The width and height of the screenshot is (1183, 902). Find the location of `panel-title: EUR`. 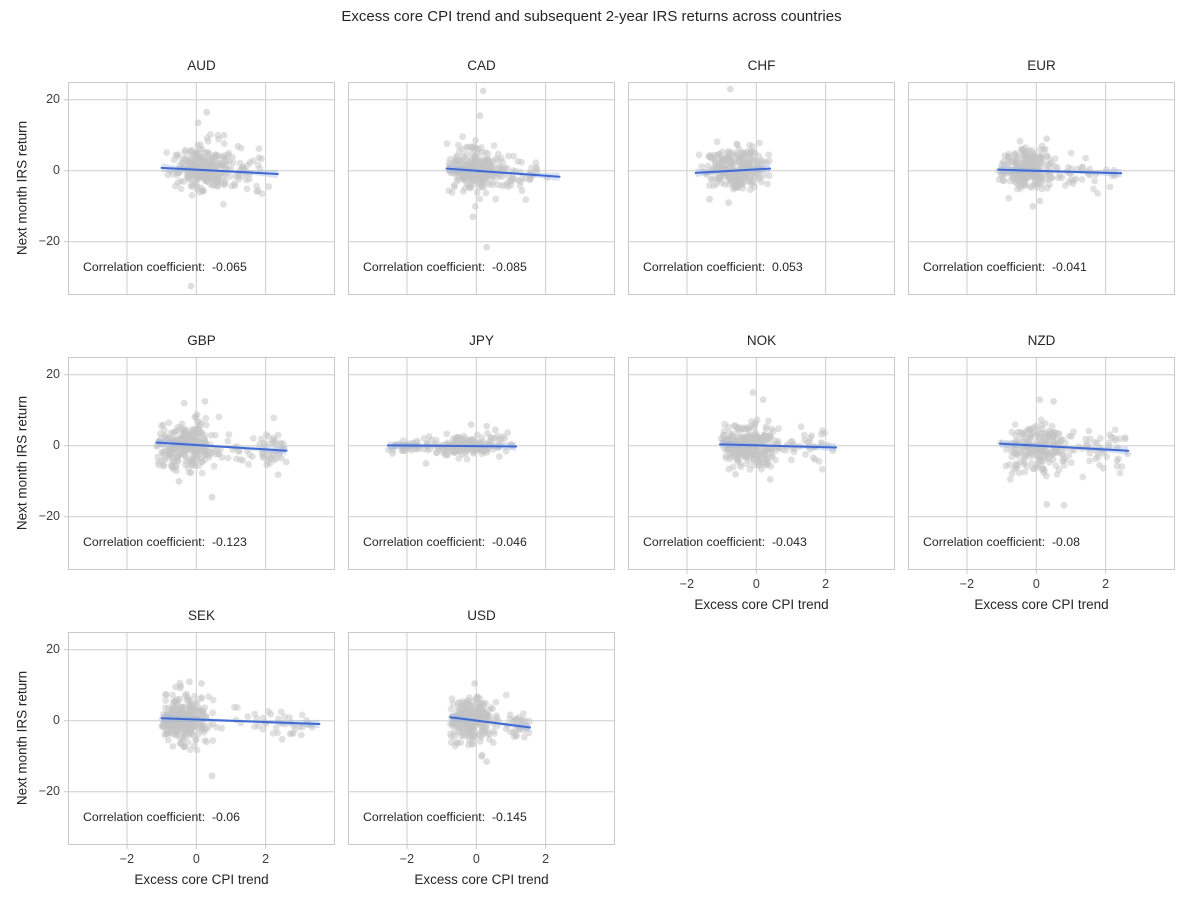

panel-title: EUR is located at coordinates (1041, 65).